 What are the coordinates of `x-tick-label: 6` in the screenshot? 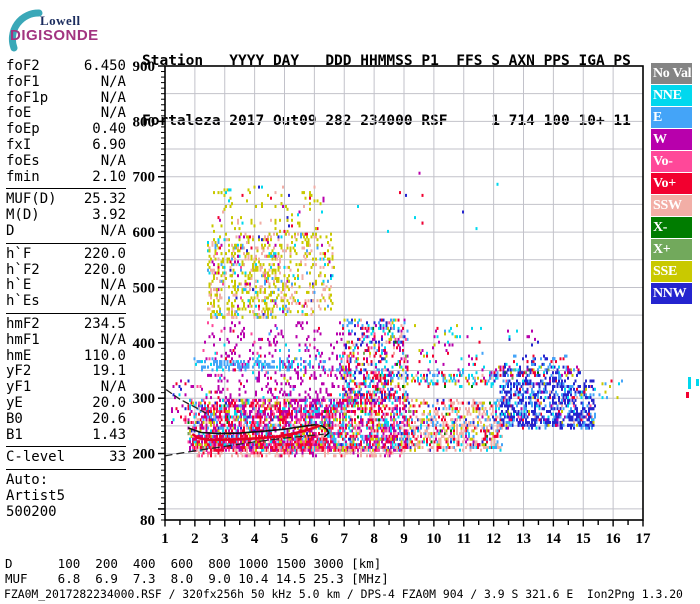 It's located at (315, 539).